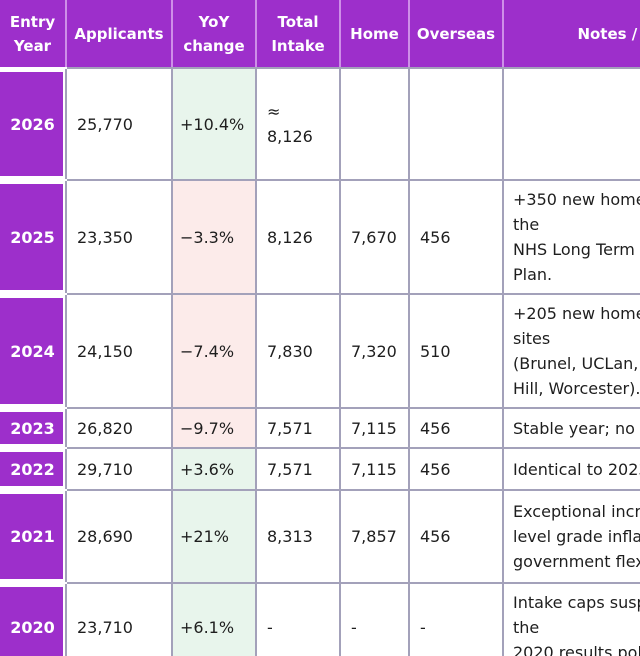 The image size is (640, 656). Describe the element at coordinates (214, 619) in the screenshot. I see `cell-yoy-change: +6.1%` at that location.